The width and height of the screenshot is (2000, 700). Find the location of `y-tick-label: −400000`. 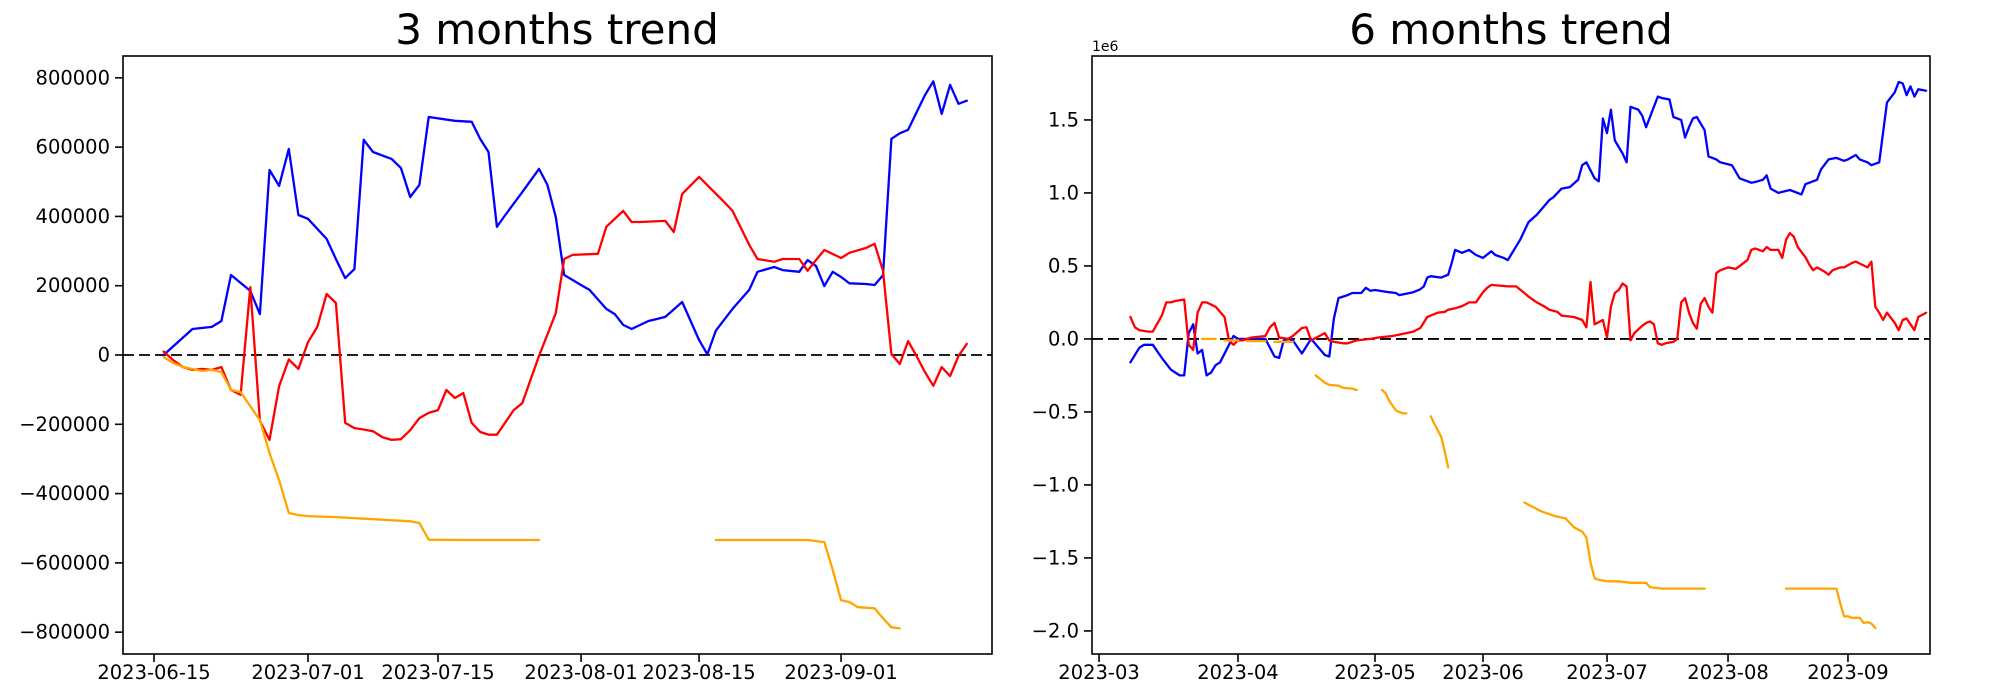

y-tick-label: −400000 is located at coordinates (64, 493).